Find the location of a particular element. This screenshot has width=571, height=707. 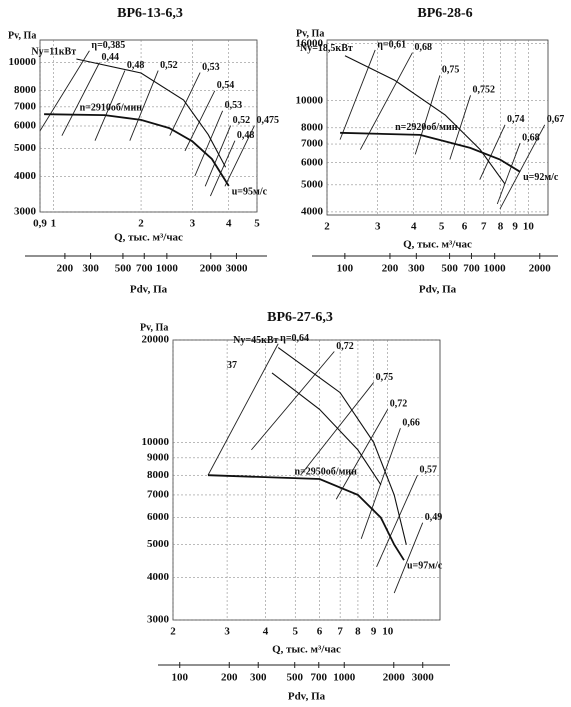

y-tick-label: 9000 is located at coordinates (158, 457).